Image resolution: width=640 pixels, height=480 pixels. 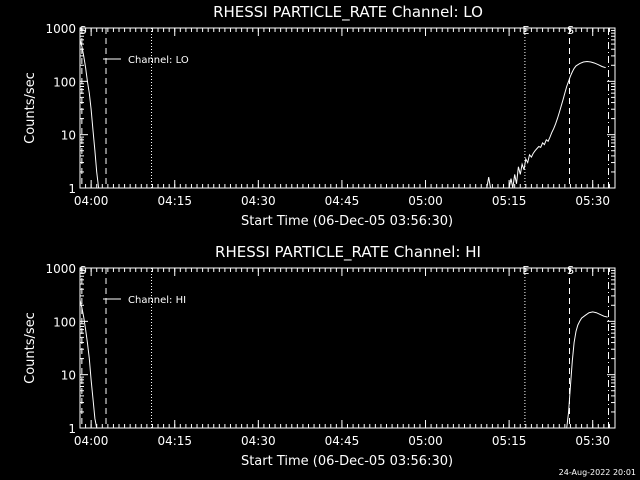 What do you see at coordinates (348, 252) in the screenshot?
I see `chart-title: RHESSI PARTICLE_RATE Channel: HI` at bounding box center [348, 252].